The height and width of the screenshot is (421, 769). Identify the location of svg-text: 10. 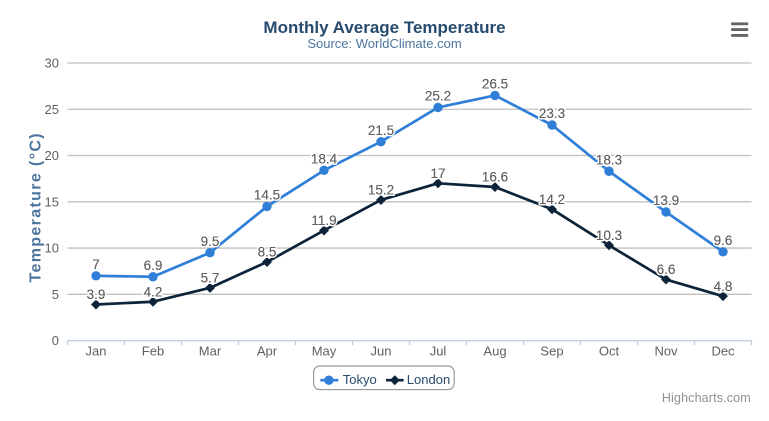
(52, 248).